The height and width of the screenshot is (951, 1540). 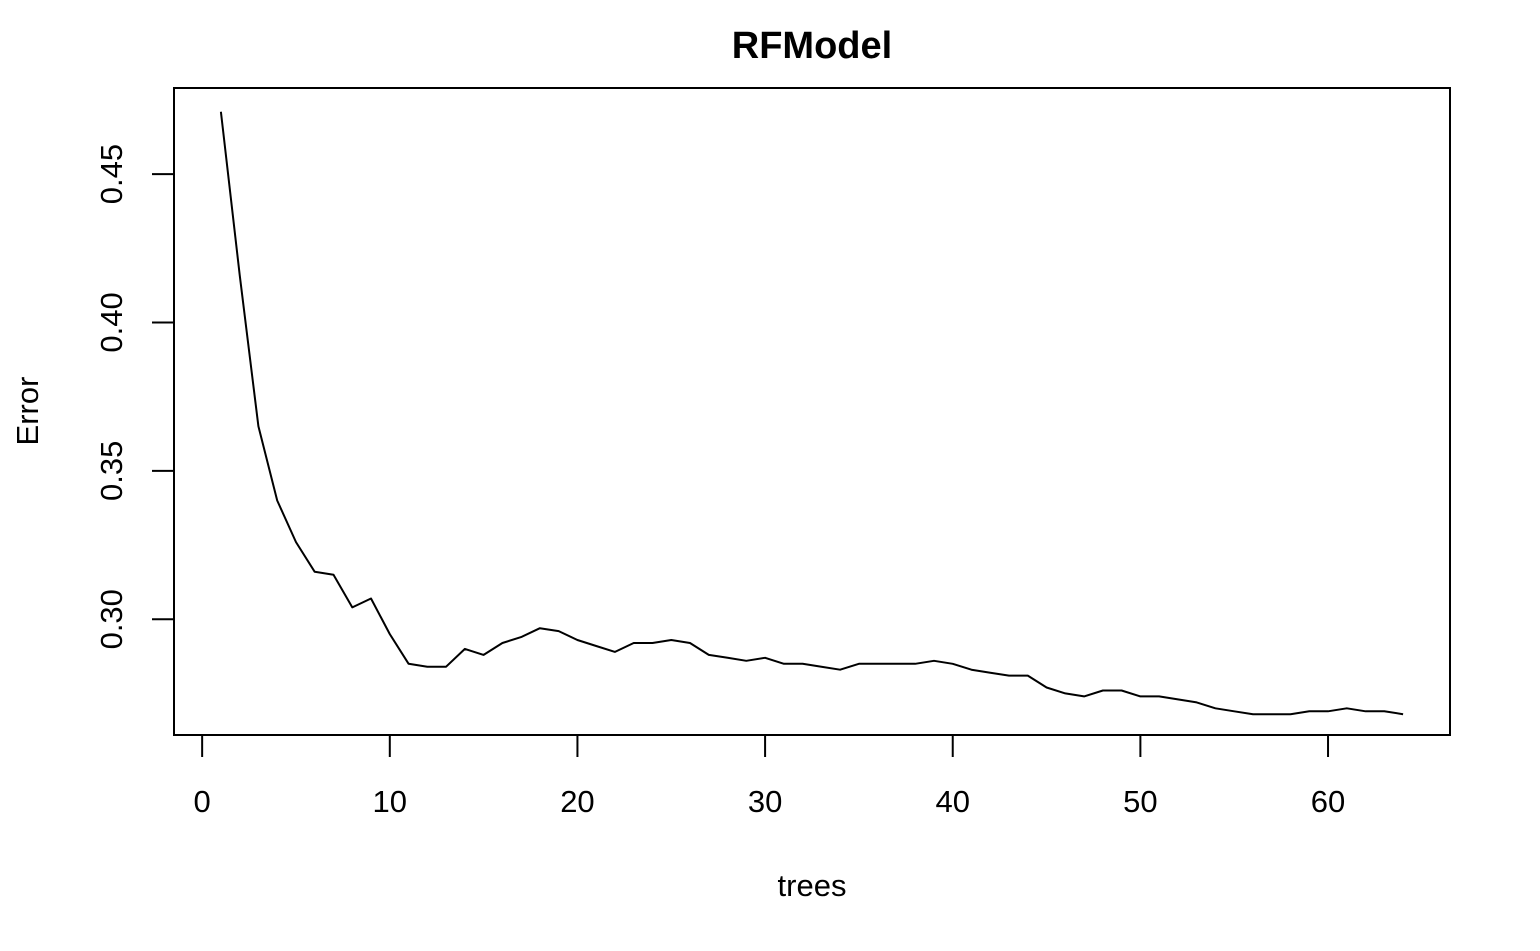 What do you see at coordinates (134, 396) in the screenshot?
I see `y-axis: 0.30 0.35 0.40 0.45` at bounding box center [134, 396].